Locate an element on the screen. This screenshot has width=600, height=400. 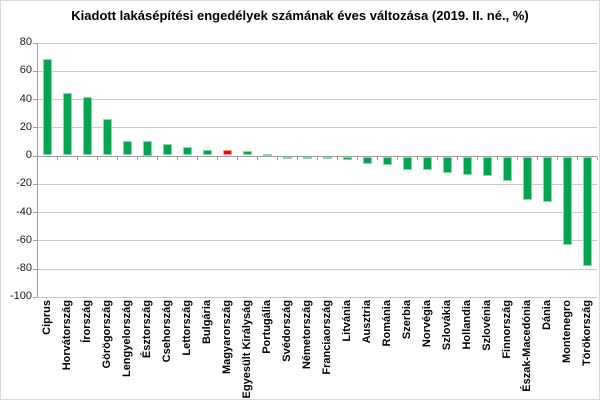
x-axis-label: Szlovákia is located at coordinates (447, 325).